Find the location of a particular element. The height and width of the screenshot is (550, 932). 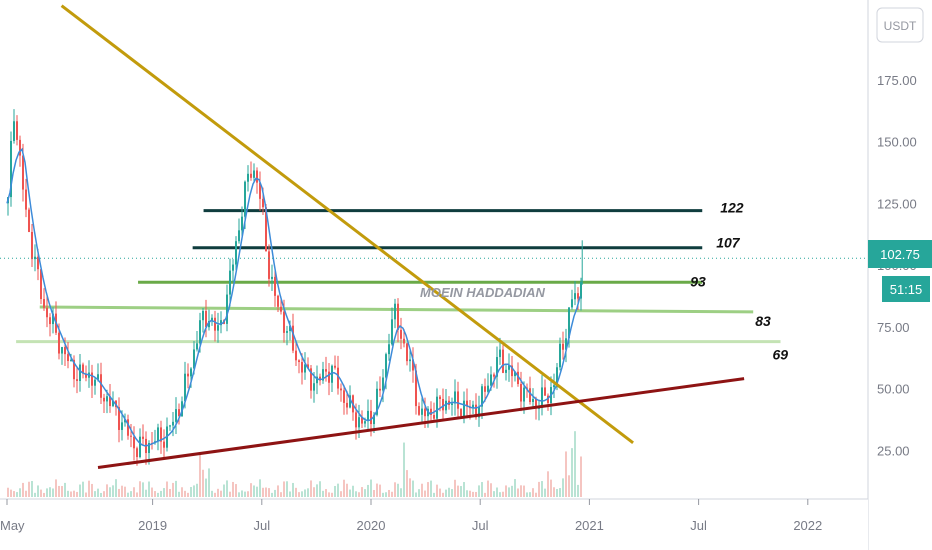

countdown-value: 51:15 is located at coordinates (906, 289).